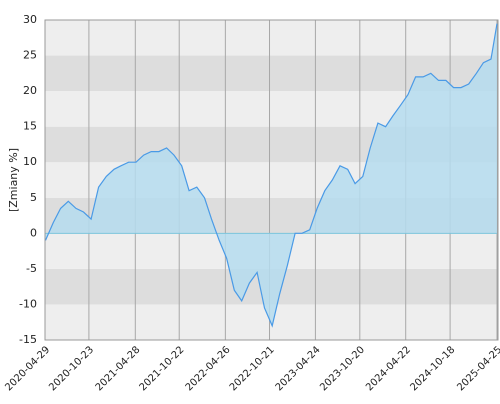  Describe the element at coordinates (27, 368) in the screenshot. I see `x-tick-label: 2020-04-29` at that location.